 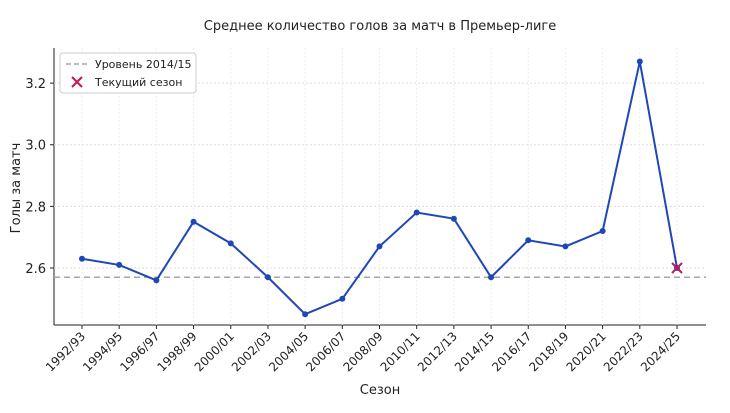 I want to click on y-tick-label: 2.6, so click(x=35, y=269).